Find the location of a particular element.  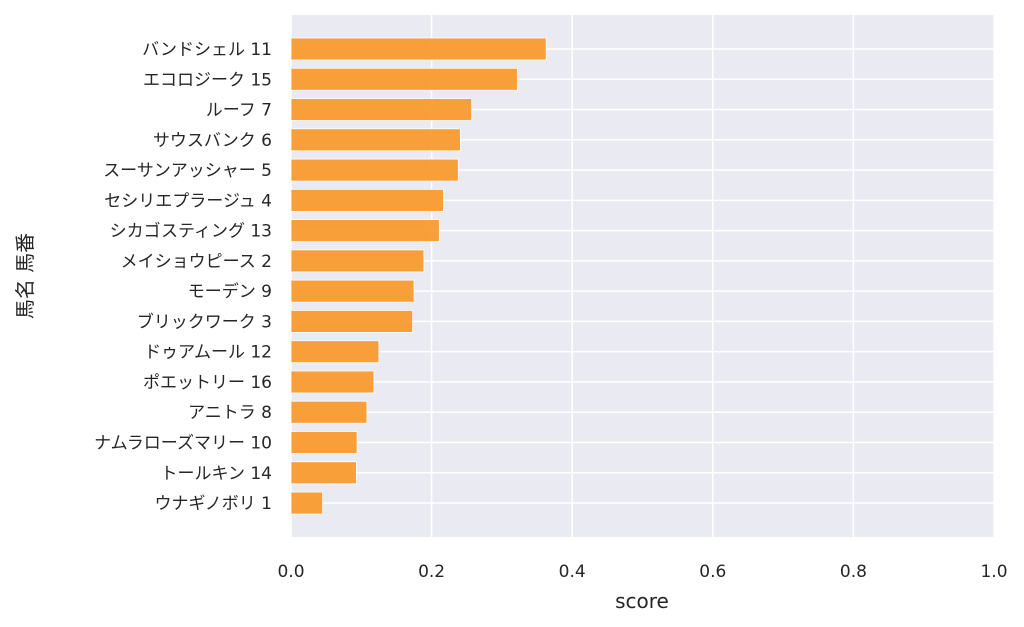

y-tick-label: セシリエプラージュ 4 is located at coordinates (188, 201).